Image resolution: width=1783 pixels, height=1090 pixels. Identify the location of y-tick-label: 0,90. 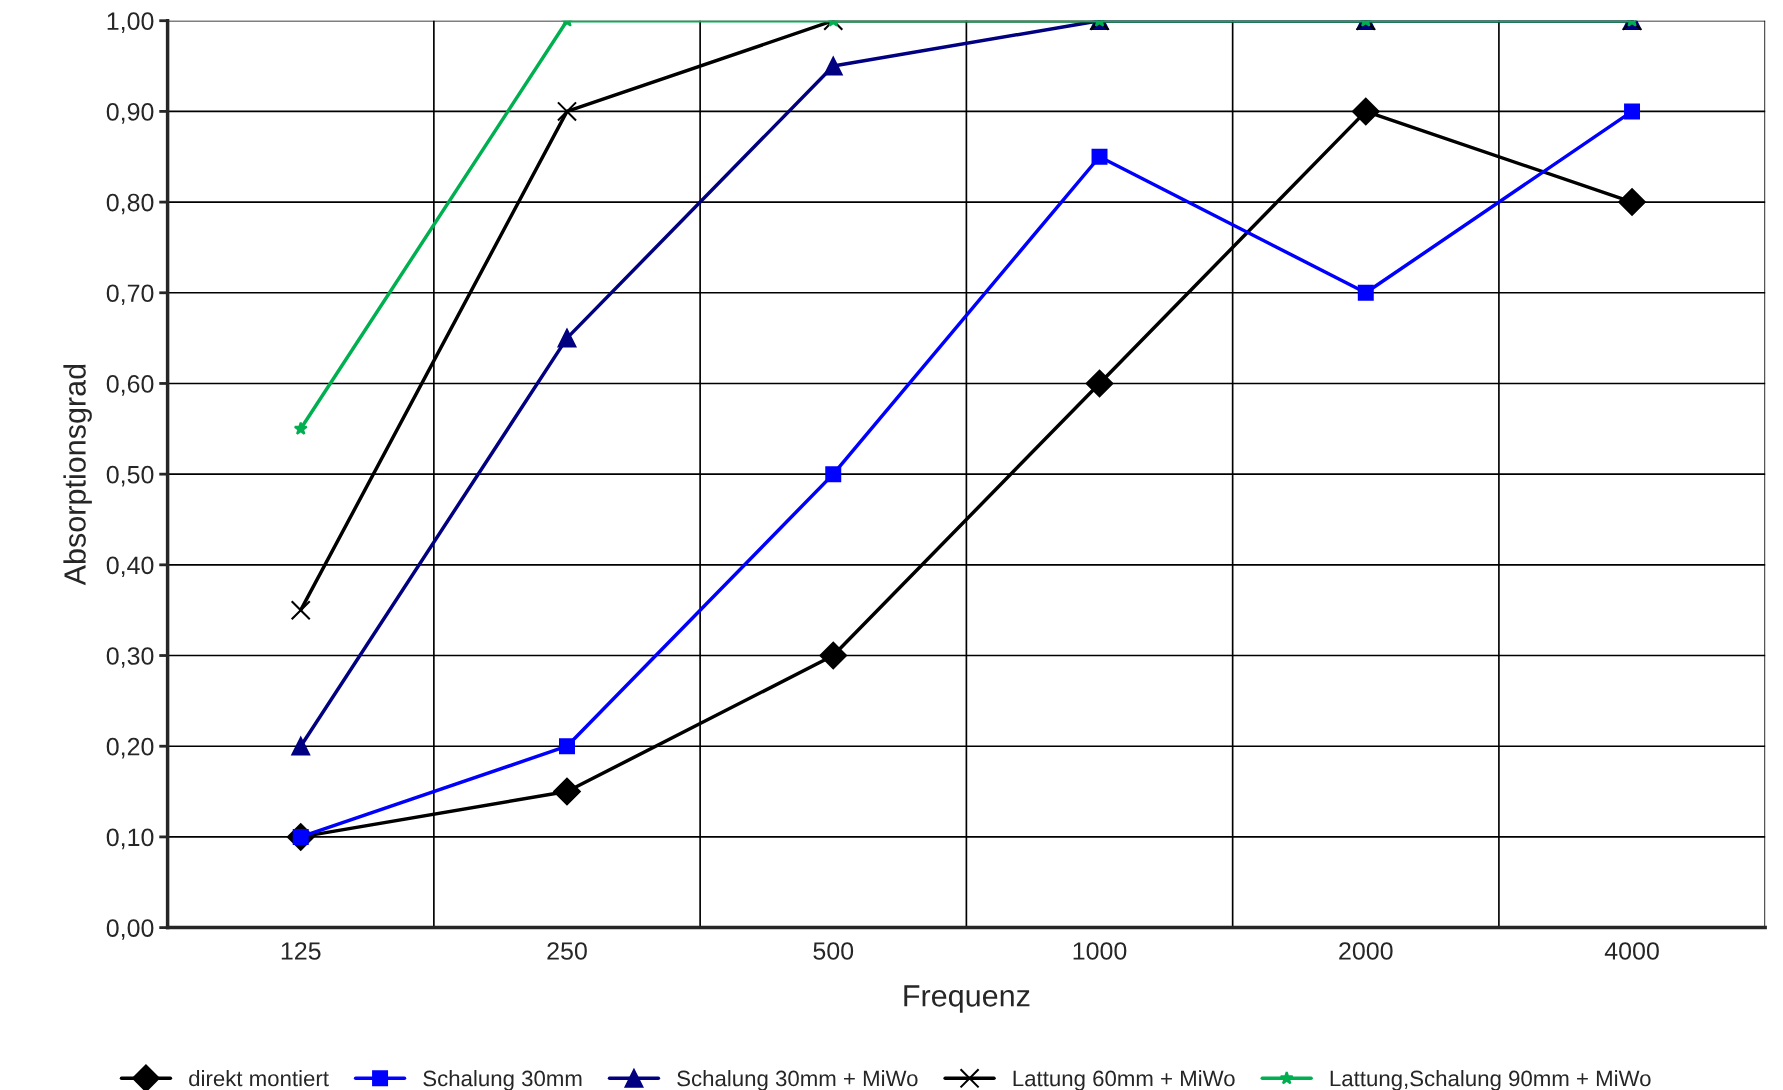
(130, 113).